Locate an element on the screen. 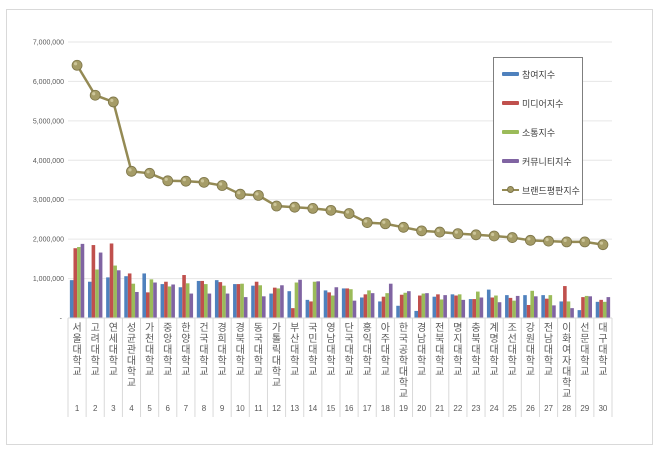  x-rank-label: 28 is located at coordinates (566, 408).